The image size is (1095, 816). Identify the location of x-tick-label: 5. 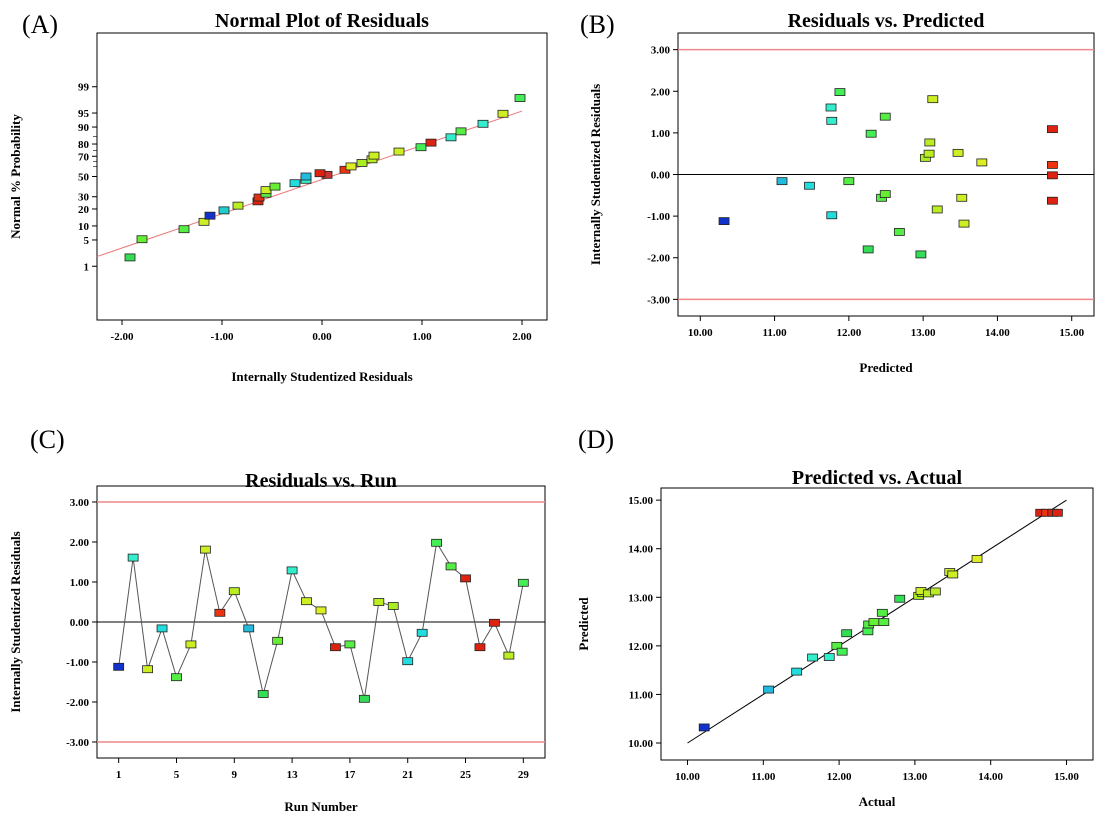
(177, 775).